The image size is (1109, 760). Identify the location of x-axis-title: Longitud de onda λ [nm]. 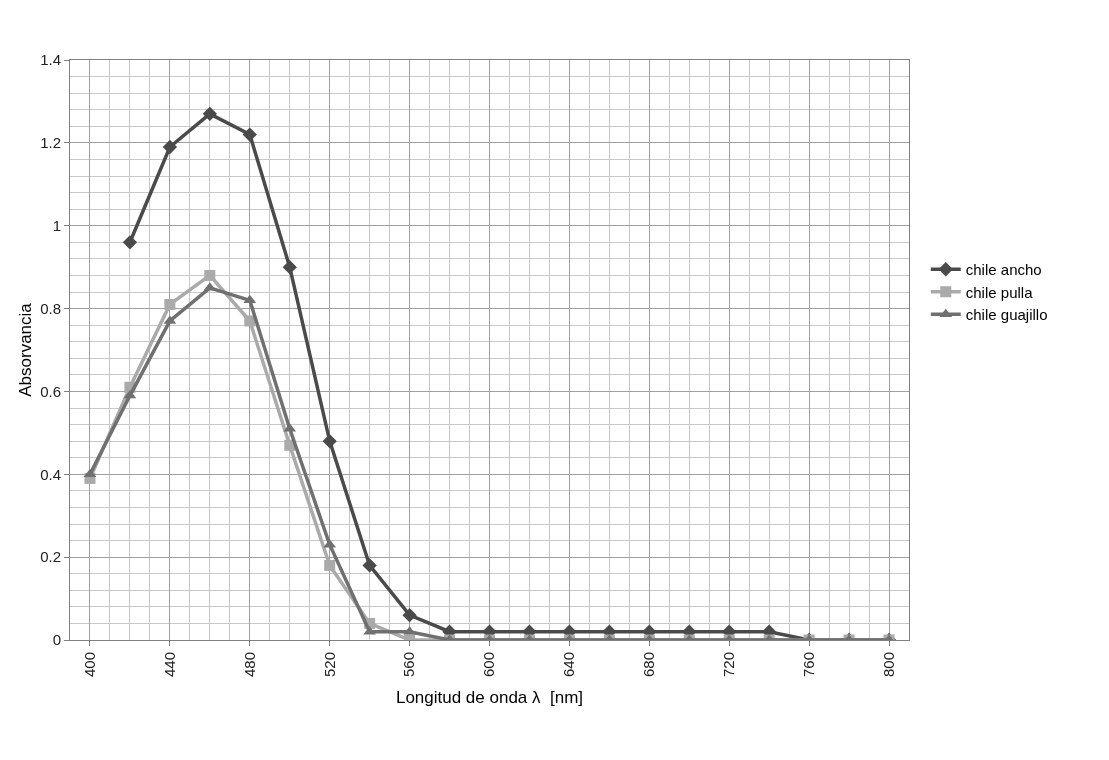
(489, 698).